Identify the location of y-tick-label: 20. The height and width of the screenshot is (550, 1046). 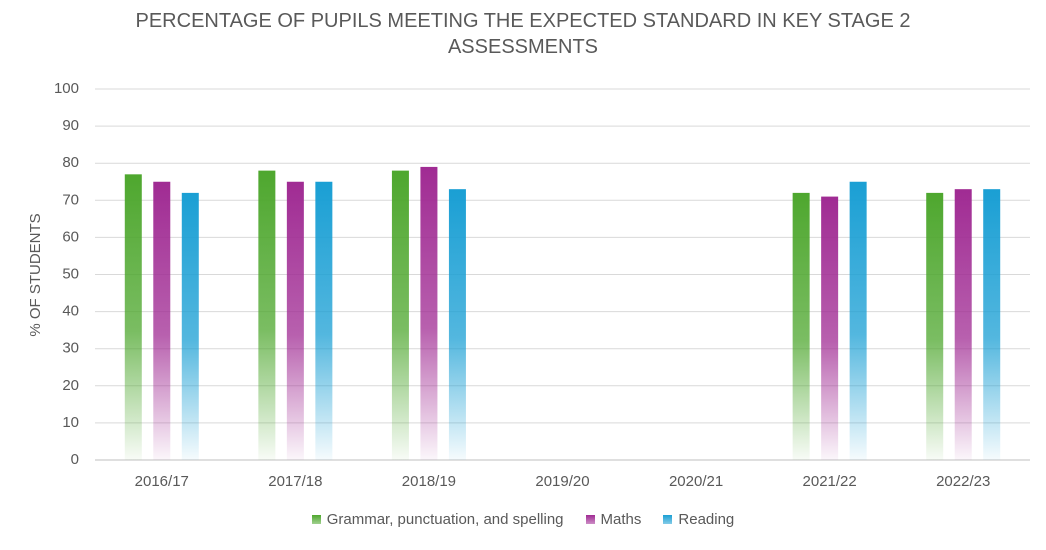
(70, 385).